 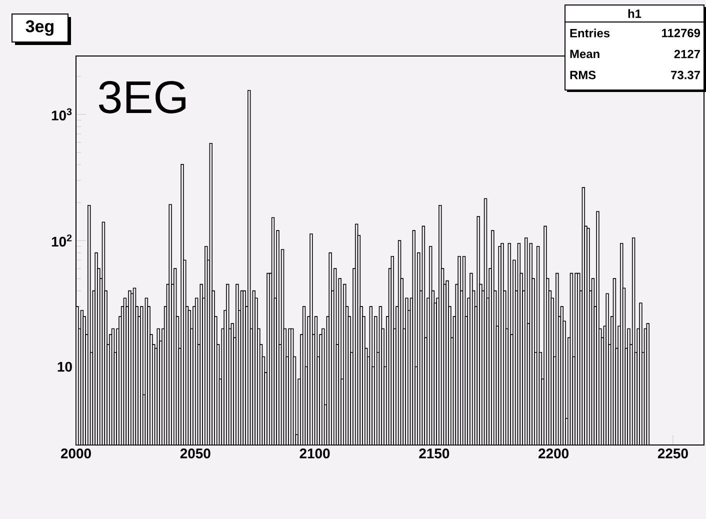 I want to click on y-tick-label: 10$^{2}$, so click(x=62, y=240).